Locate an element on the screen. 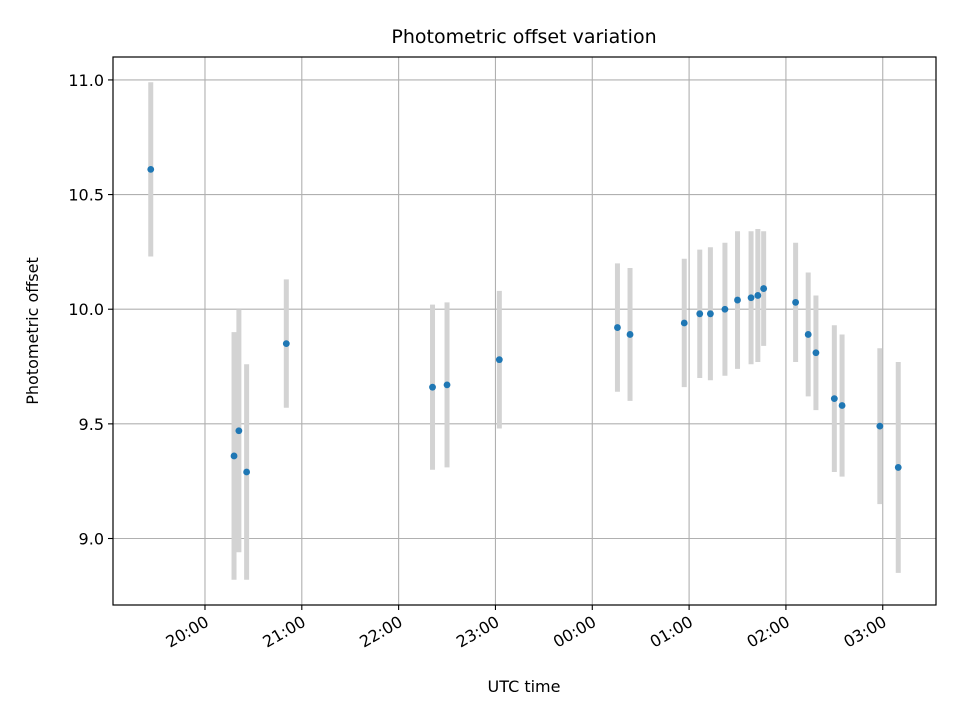  y-tick-label: 11.0 is located at coordinates (86, 80).